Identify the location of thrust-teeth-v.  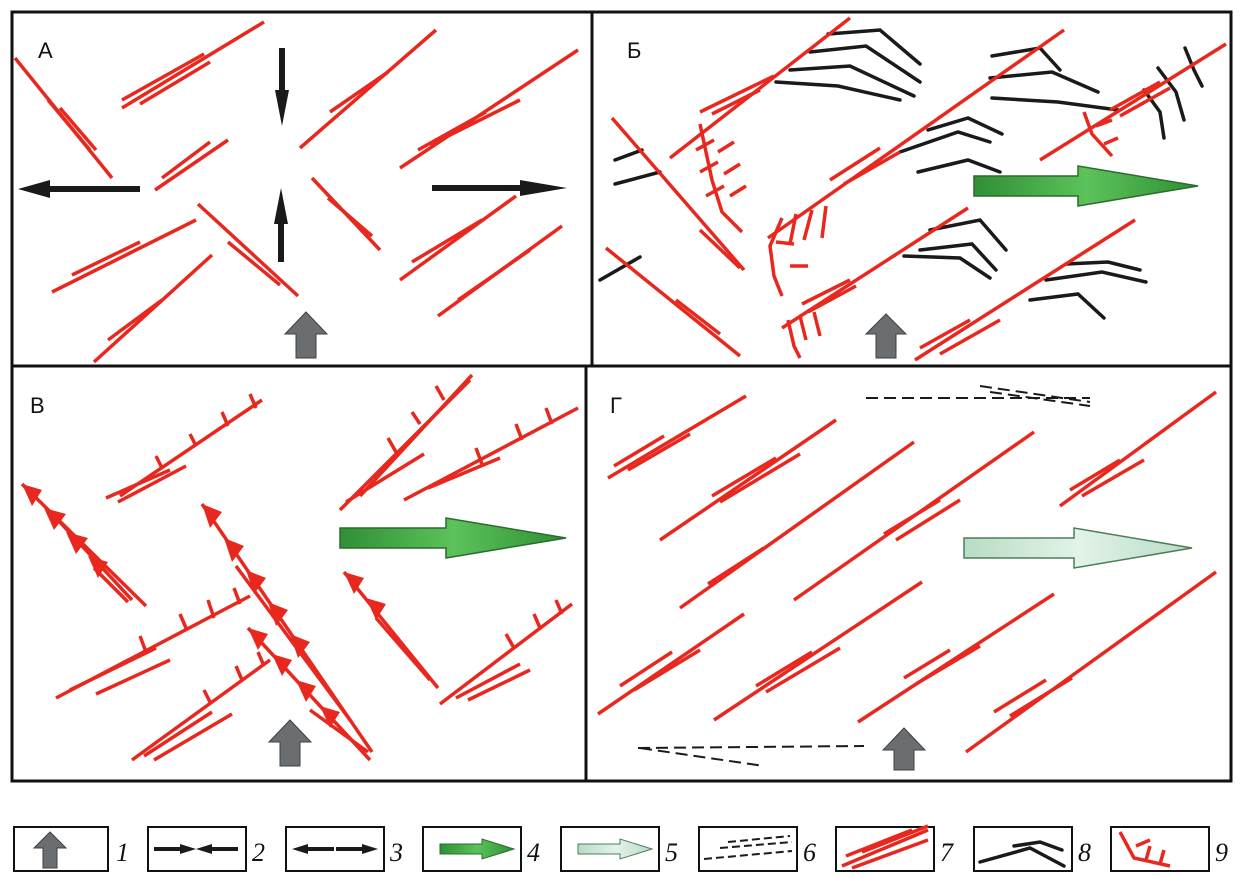
(204, 606).